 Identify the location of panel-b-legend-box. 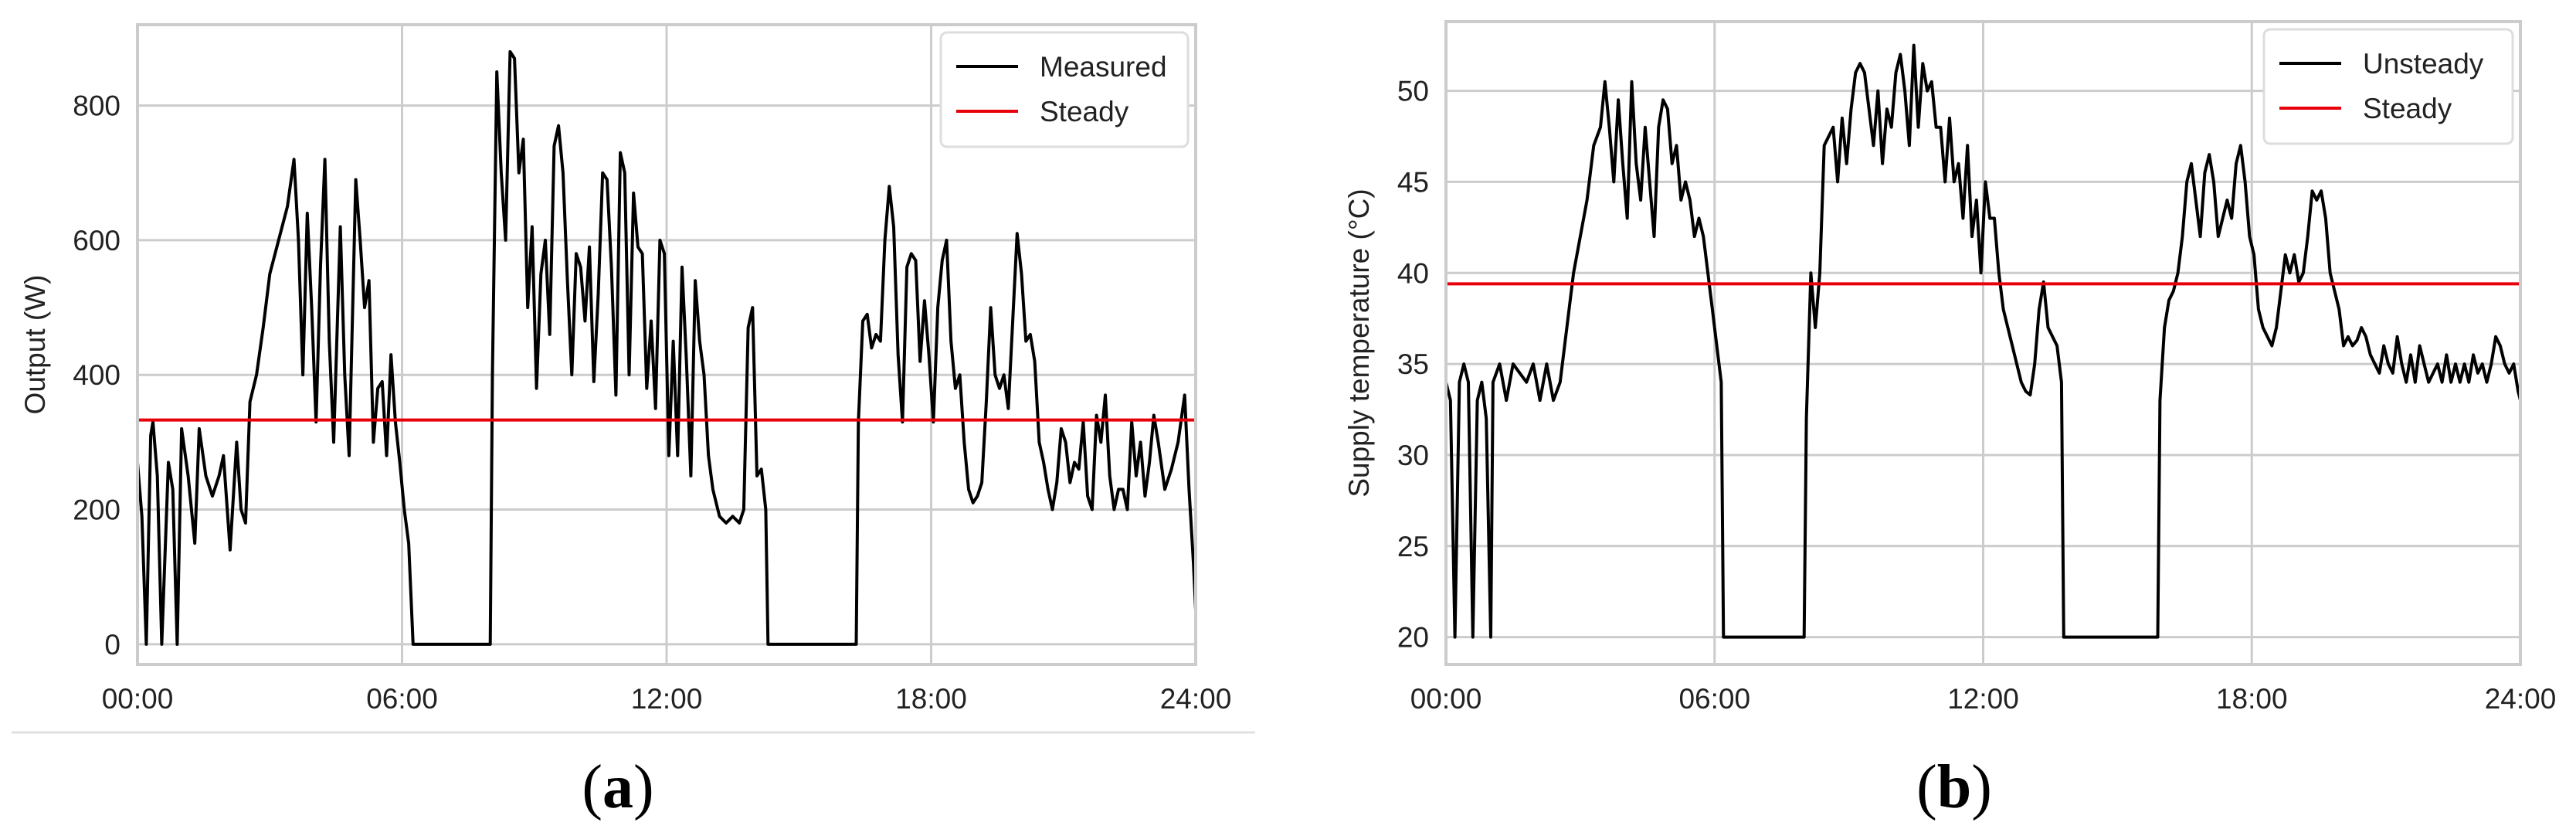
(2388, 86).